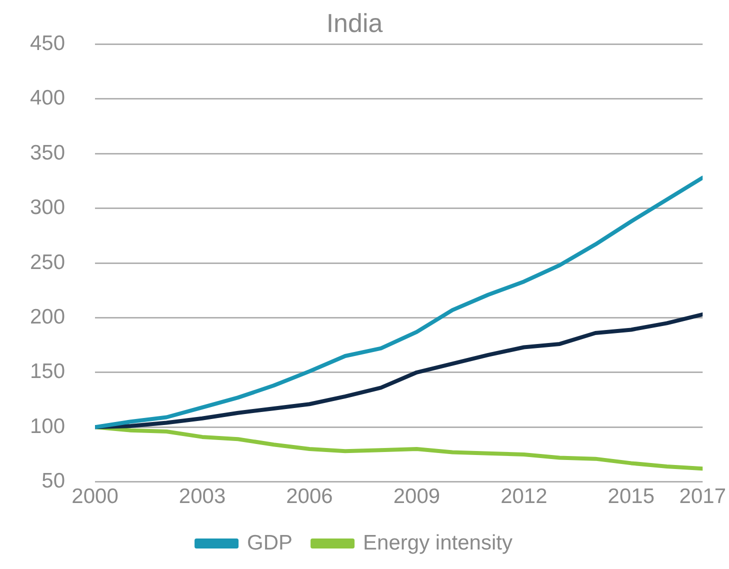 The image size is (729, 569). Describe the element at coordinates (48, 98) in the screenshot. I see `y-tick-label: 400` at that location.